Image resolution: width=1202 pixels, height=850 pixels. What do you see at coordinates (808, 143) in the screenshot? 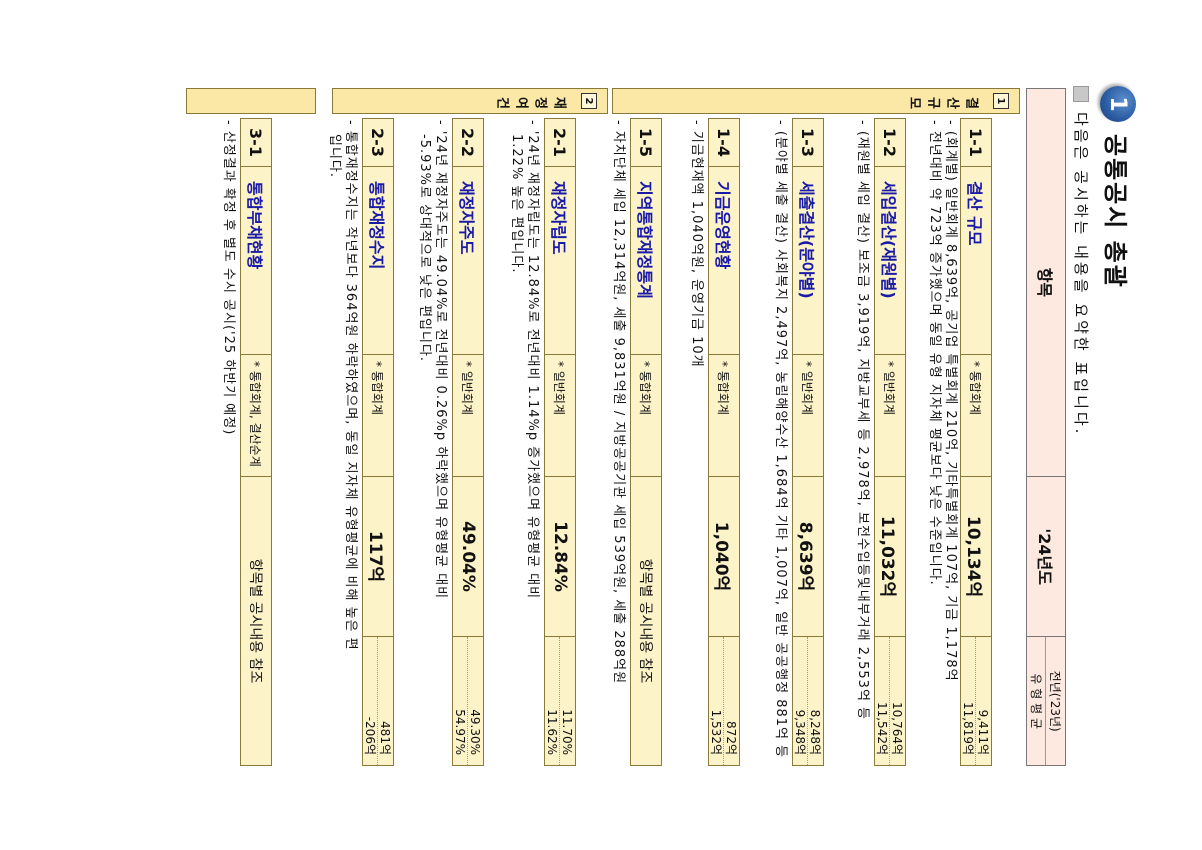
I see `row-number: 1-3` at bounding box center [808, 143].